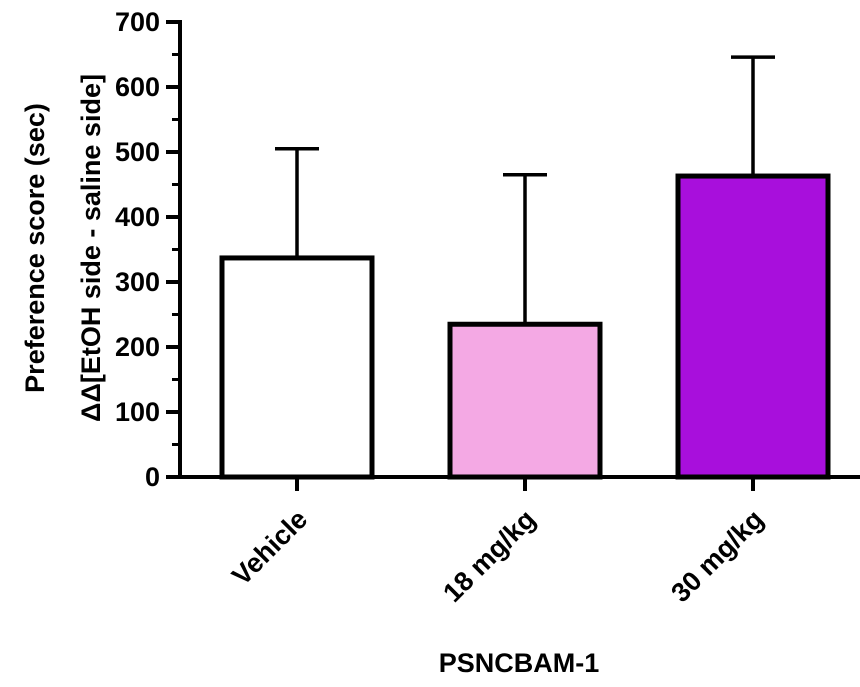  I want to click on x-tick-label: 18 mg/kg, so click(489, 556).